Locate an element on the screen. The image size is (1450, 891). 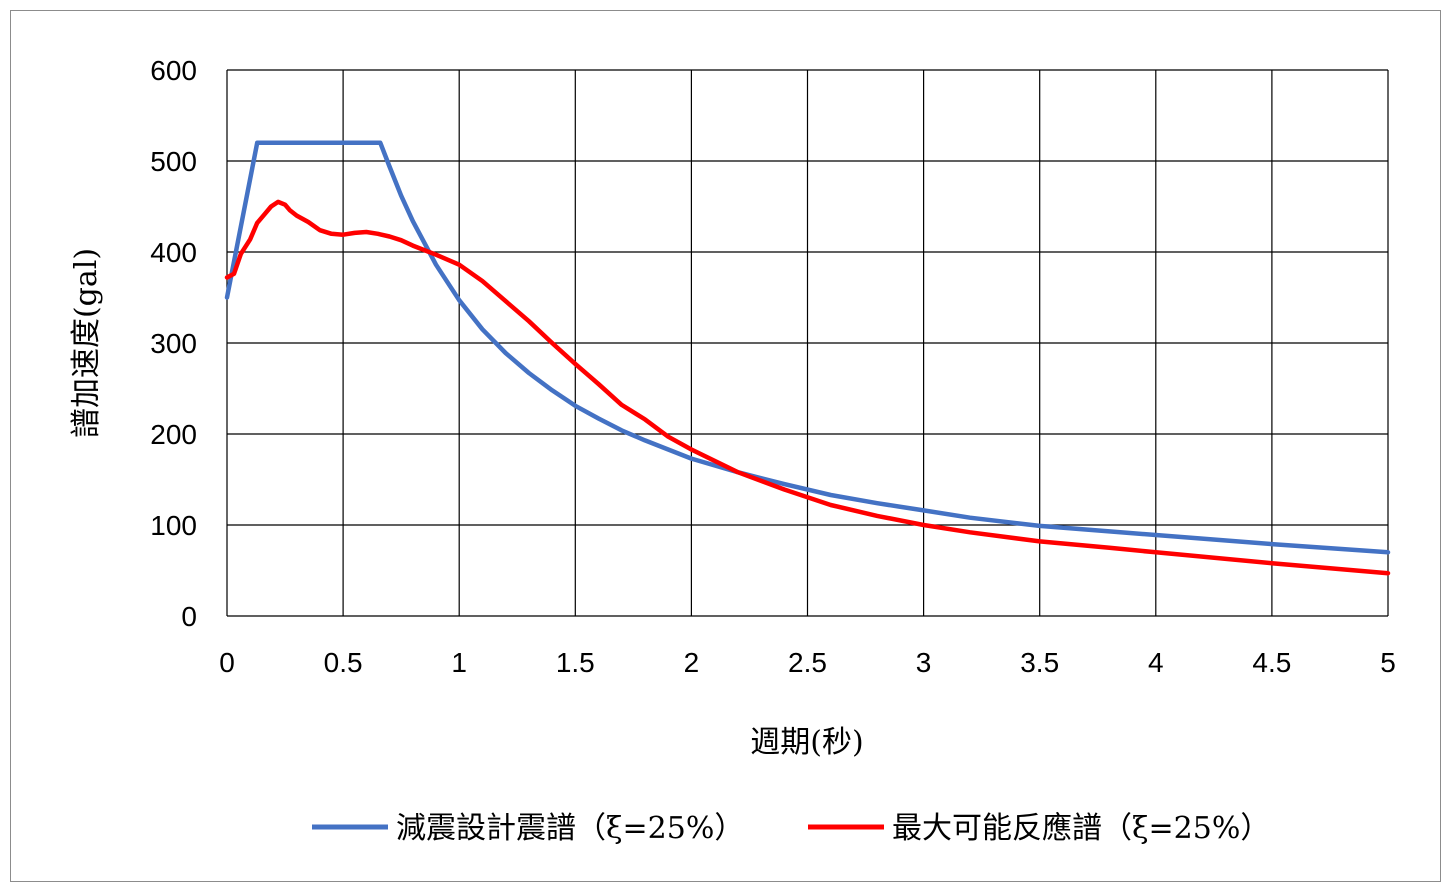
y-tick-label: 300 is located at coordinates (173, 343).